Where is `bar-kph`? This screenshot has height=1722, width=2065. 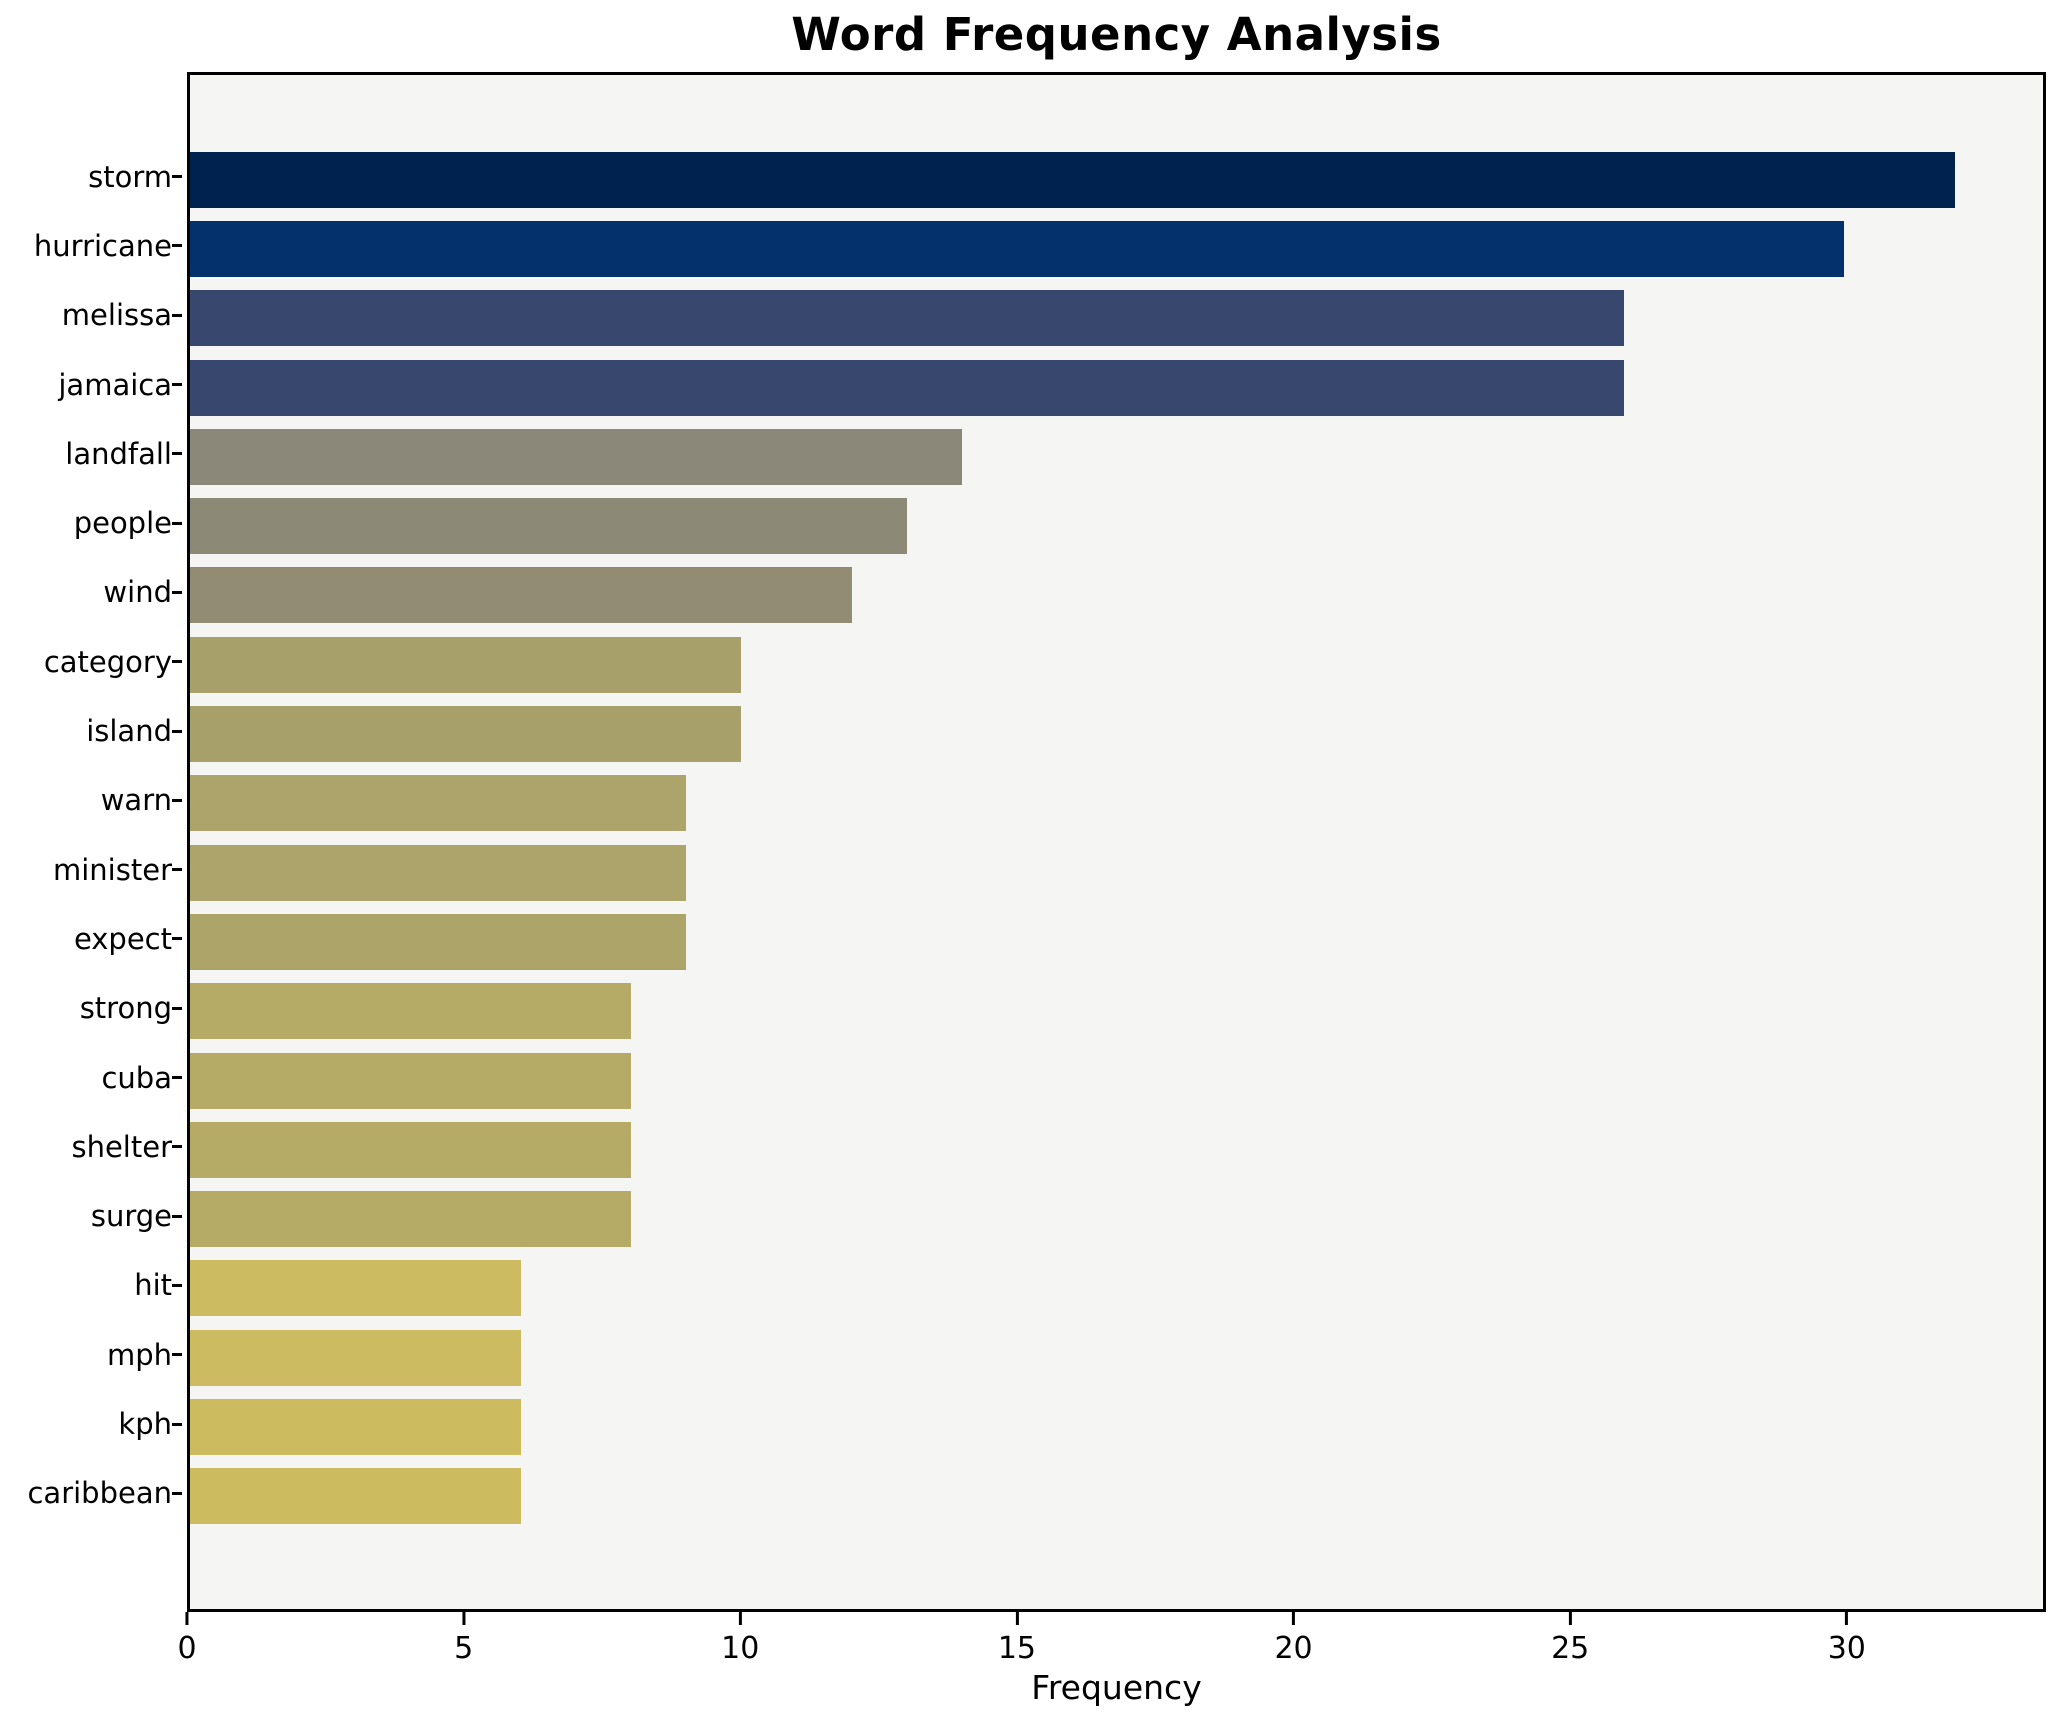 bar-kph is located at coordinates (355, 1426).